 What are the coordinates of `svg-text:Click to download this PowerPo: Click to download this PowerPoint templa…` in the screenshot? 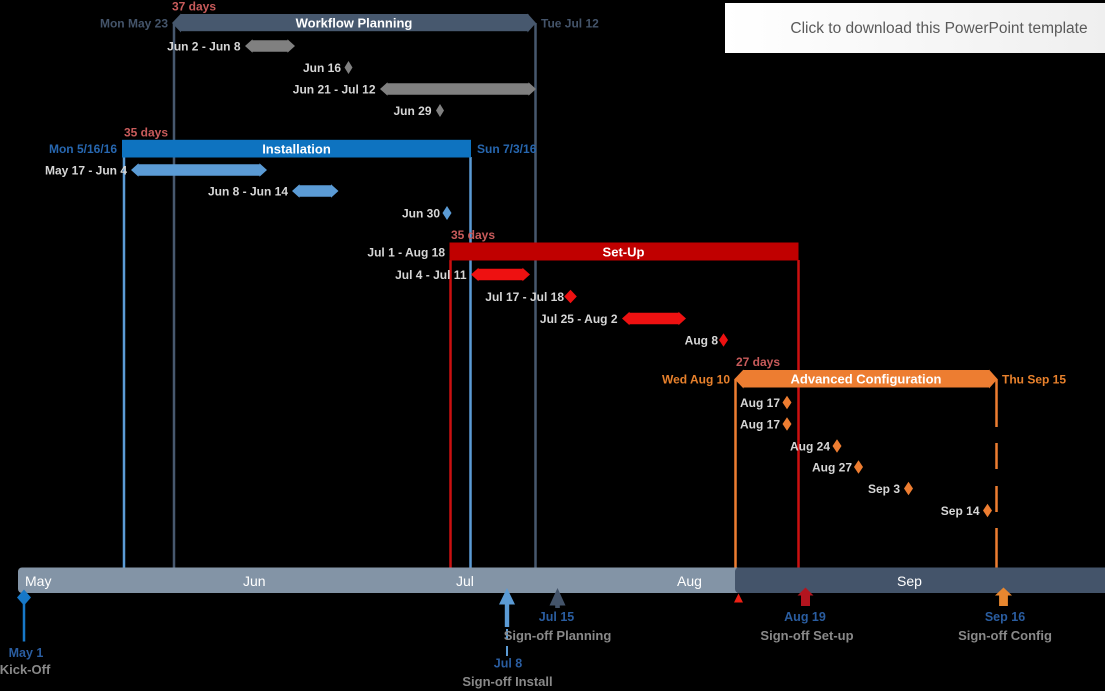 It's located at (938, 28).